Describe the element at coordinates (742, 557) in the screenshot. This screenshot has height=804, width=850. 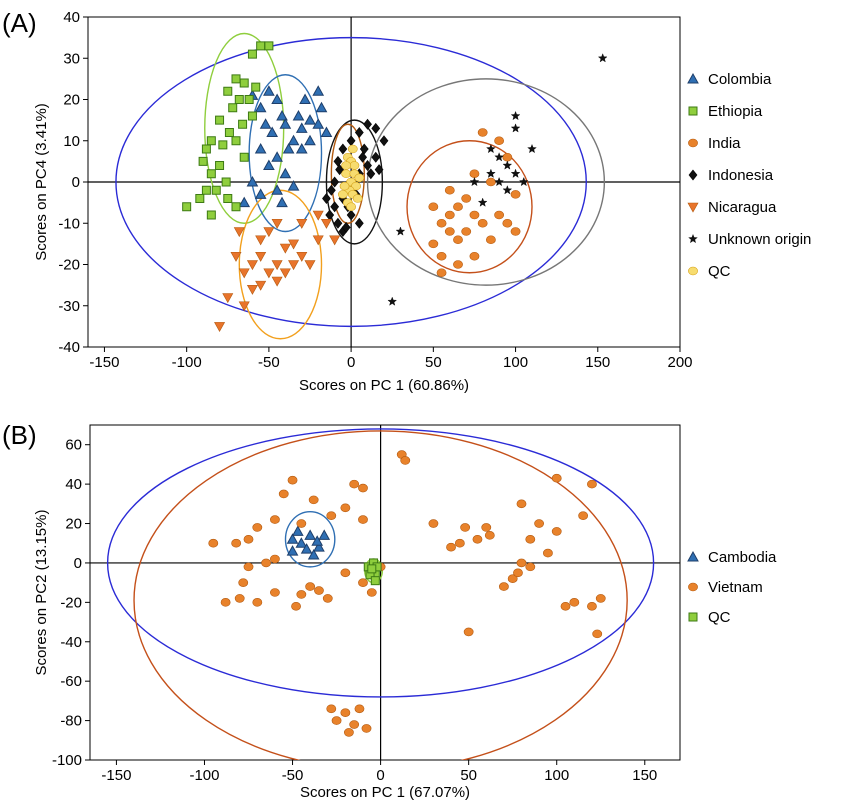
I see `legend-label: Cambodia` at that location.